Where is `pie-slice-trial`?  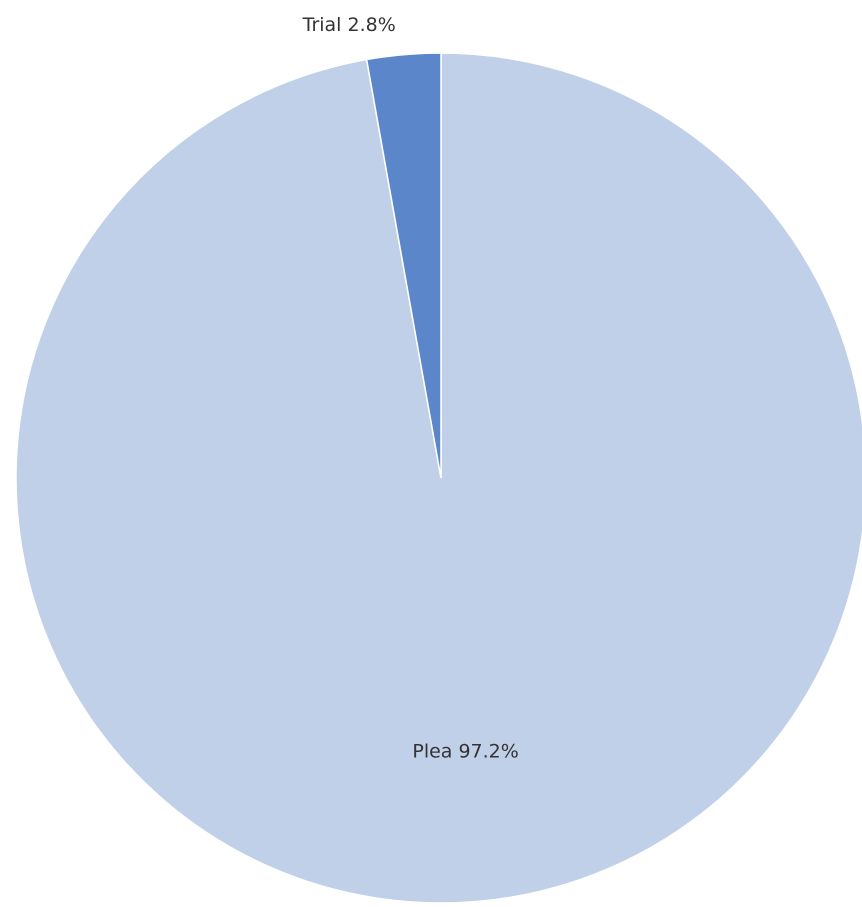
pie-slice-trial is located at coordinates (403, 265).